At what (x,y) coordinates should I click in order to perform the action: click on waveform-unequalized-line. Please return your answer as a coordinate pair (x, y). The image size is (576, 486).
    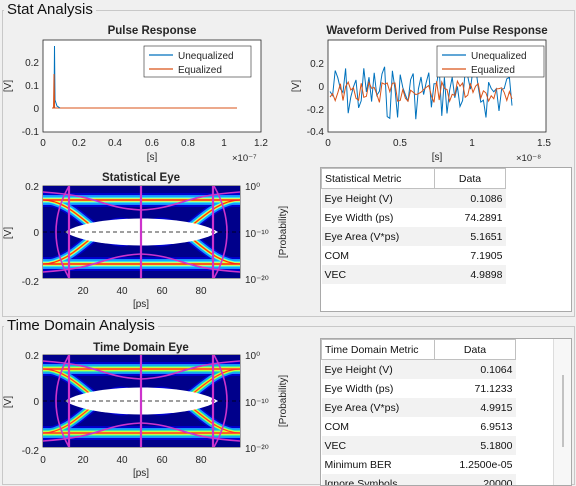
    Looking at the image, I should click on (421, 92).